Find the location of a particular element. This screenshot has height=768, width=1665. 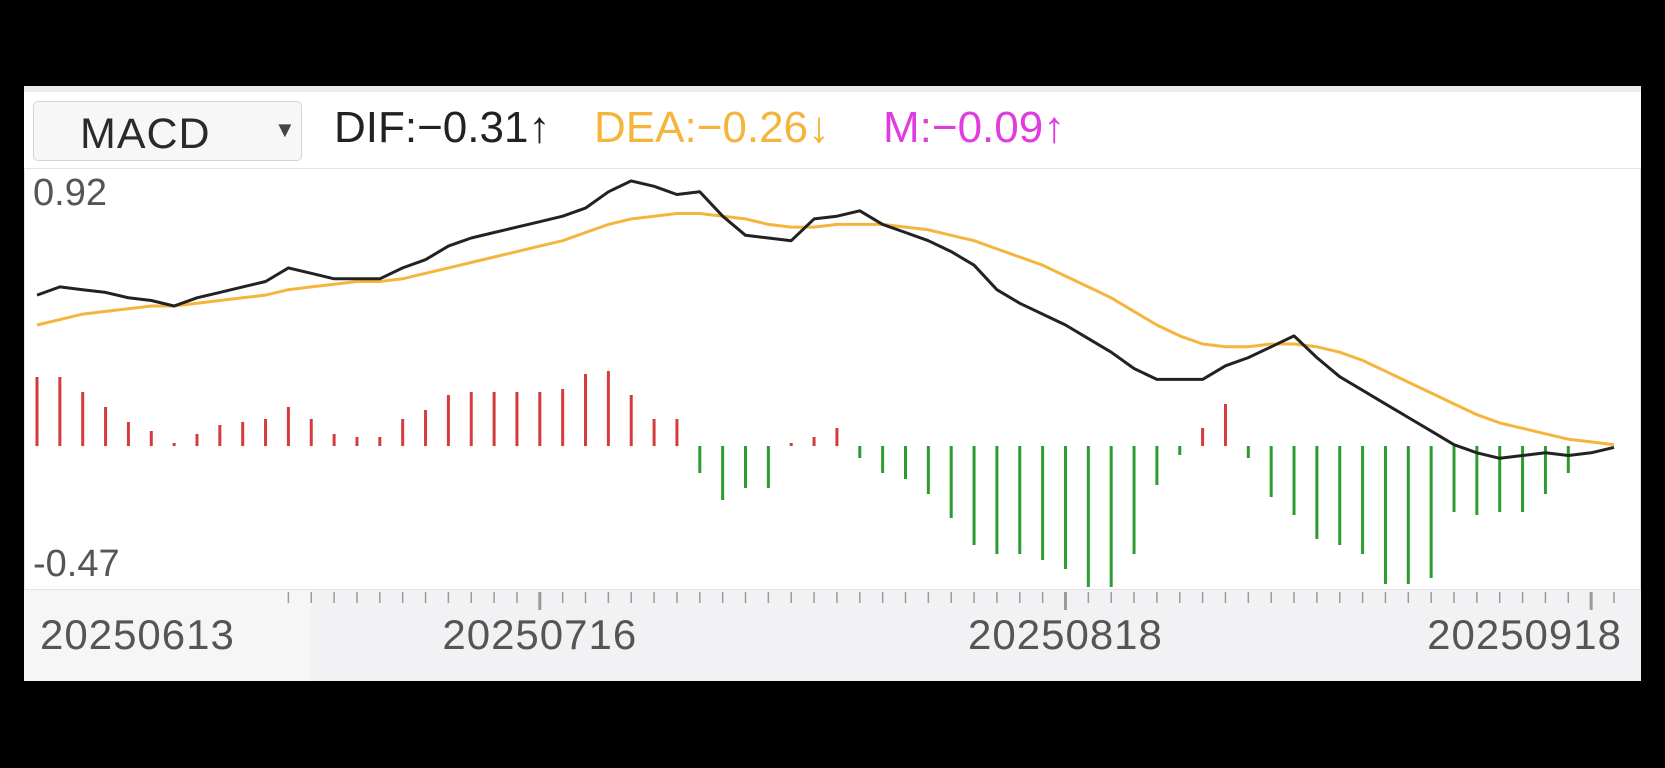

y-axis-min-label: -0.47 is located at coordinates (76, 564).